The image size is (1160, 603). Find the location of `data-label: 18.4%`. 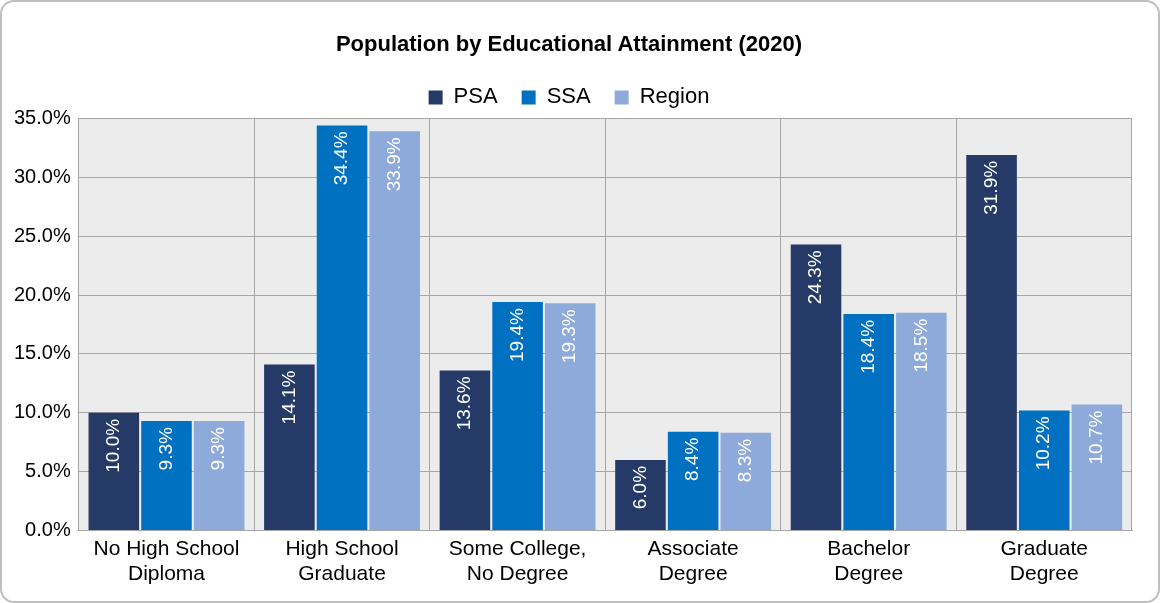

data-label: 18.4% is located at coordinates (867, 346).